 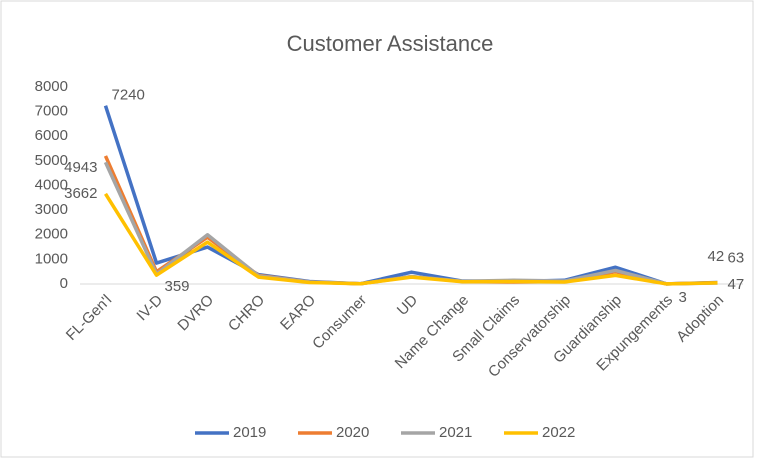 What do you see at coordinates (736, 257) in the screenshot?
I see `data-label: 63` at bounding box center [736, 257].